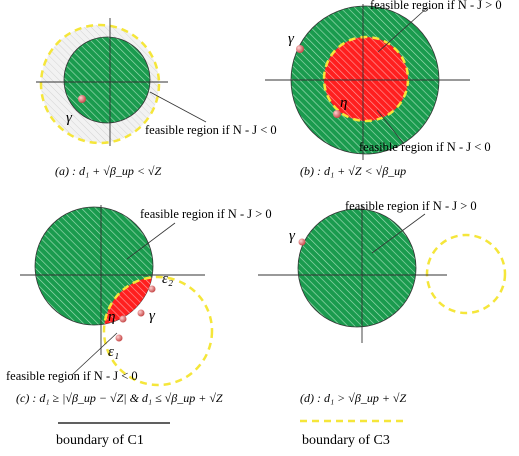  Describe the element at coordinates (151, 241) in the screenshot. I see `panel-c-pointer-top` at that location.